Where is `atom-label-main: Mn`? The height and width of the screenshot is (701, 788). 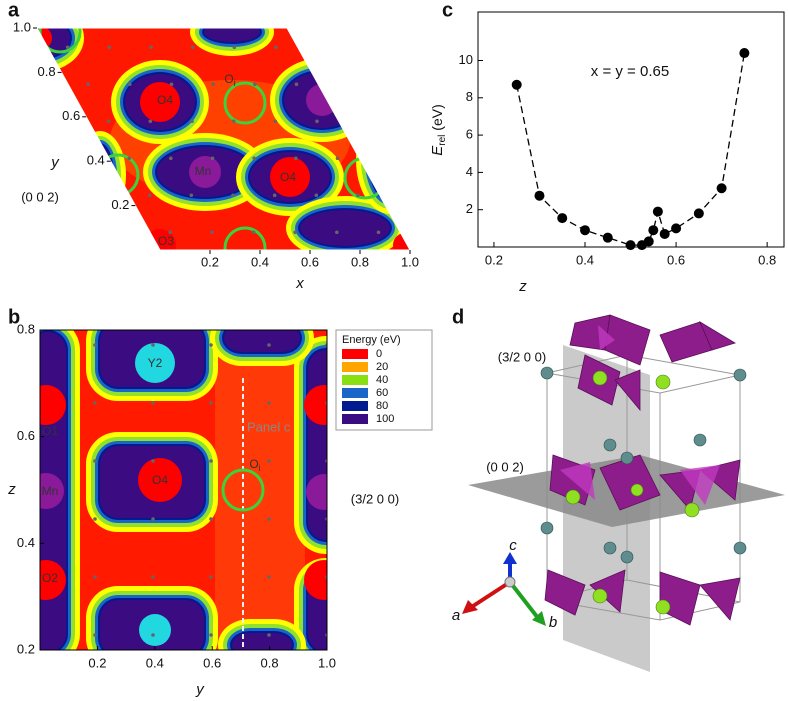 atom-label-main: Mn is located at coordinates (203, 171).